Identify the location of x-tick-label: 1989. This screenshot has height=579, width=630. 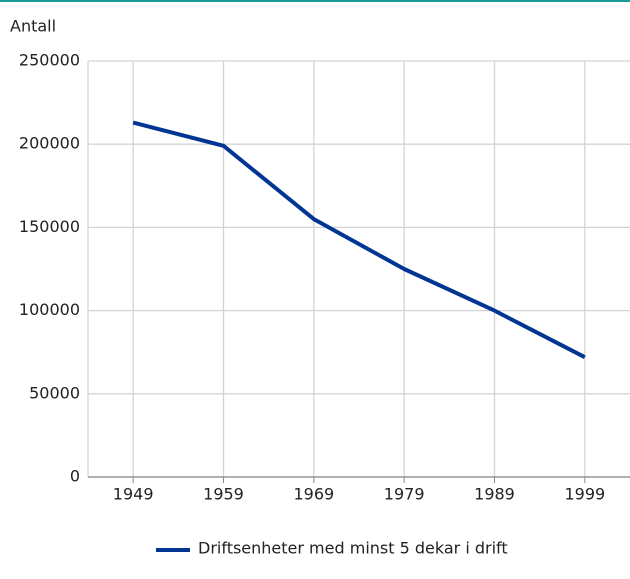
(494, 494).